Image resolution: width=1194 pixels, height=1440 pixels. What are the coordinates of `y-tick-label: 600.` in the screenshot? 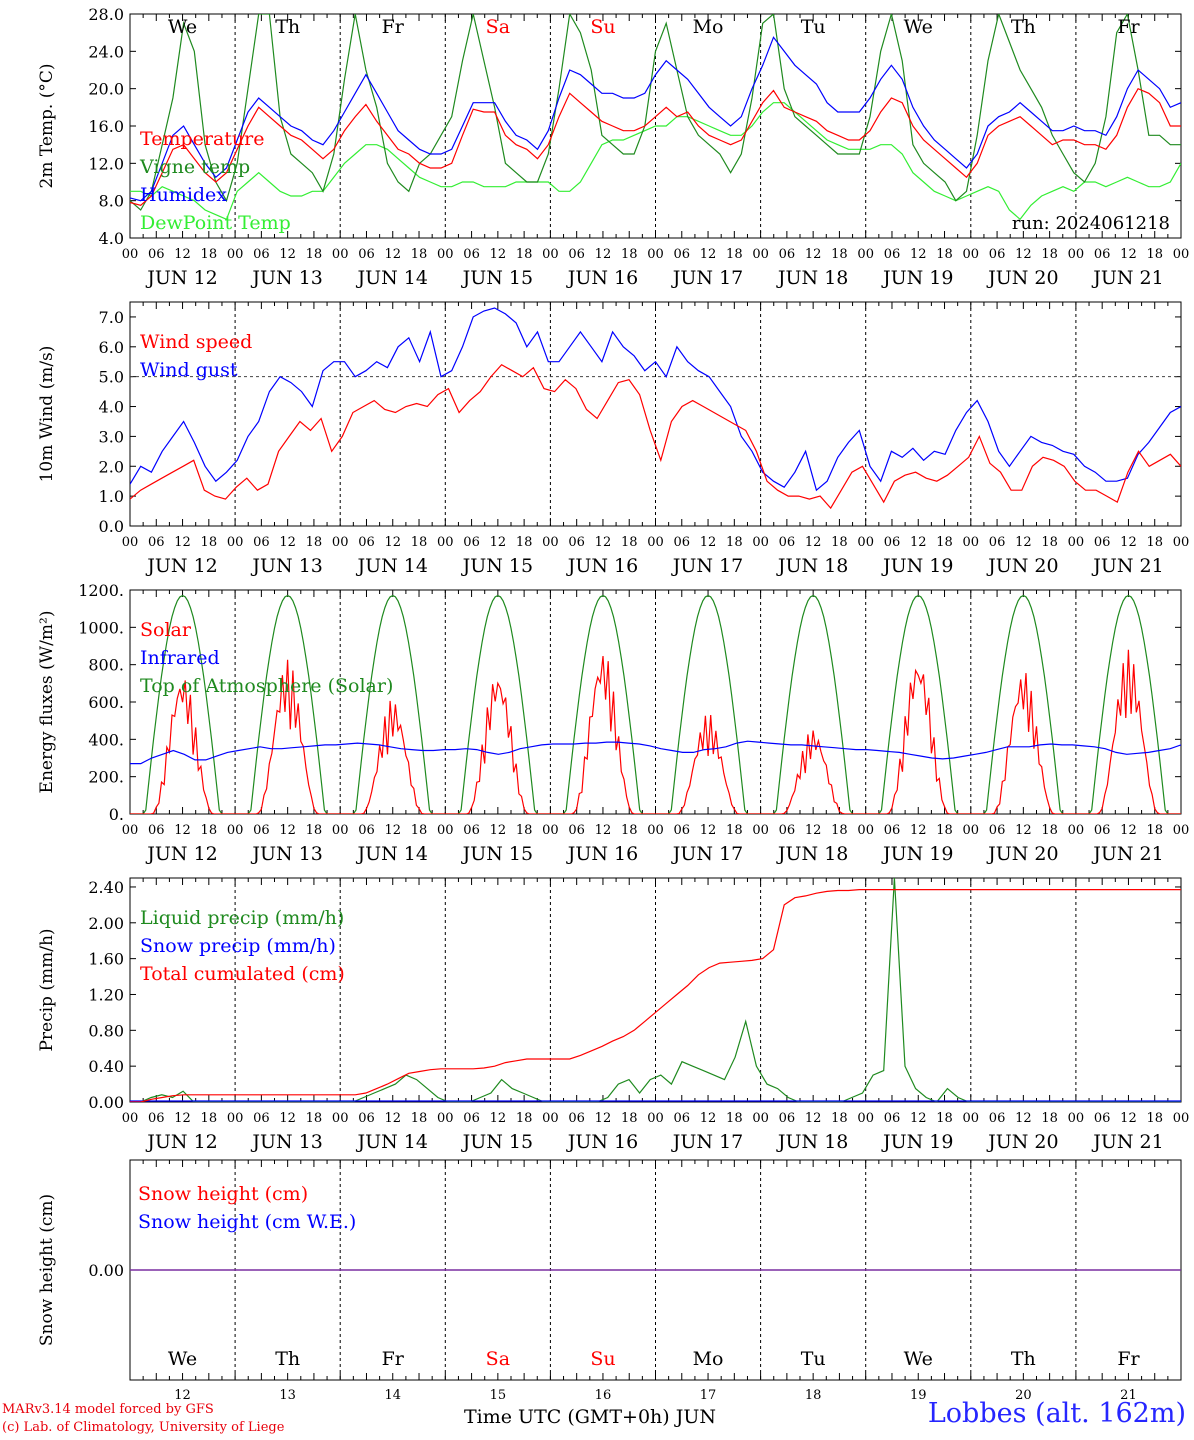 It's located at (106, 702).